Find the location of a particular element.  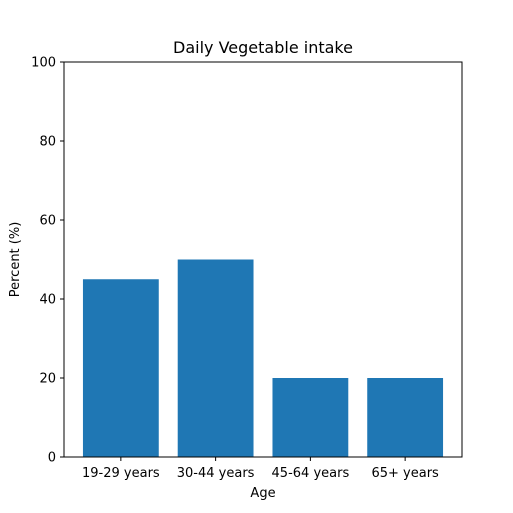

y-tick-label: 80 is located at coordinates (47, 142).